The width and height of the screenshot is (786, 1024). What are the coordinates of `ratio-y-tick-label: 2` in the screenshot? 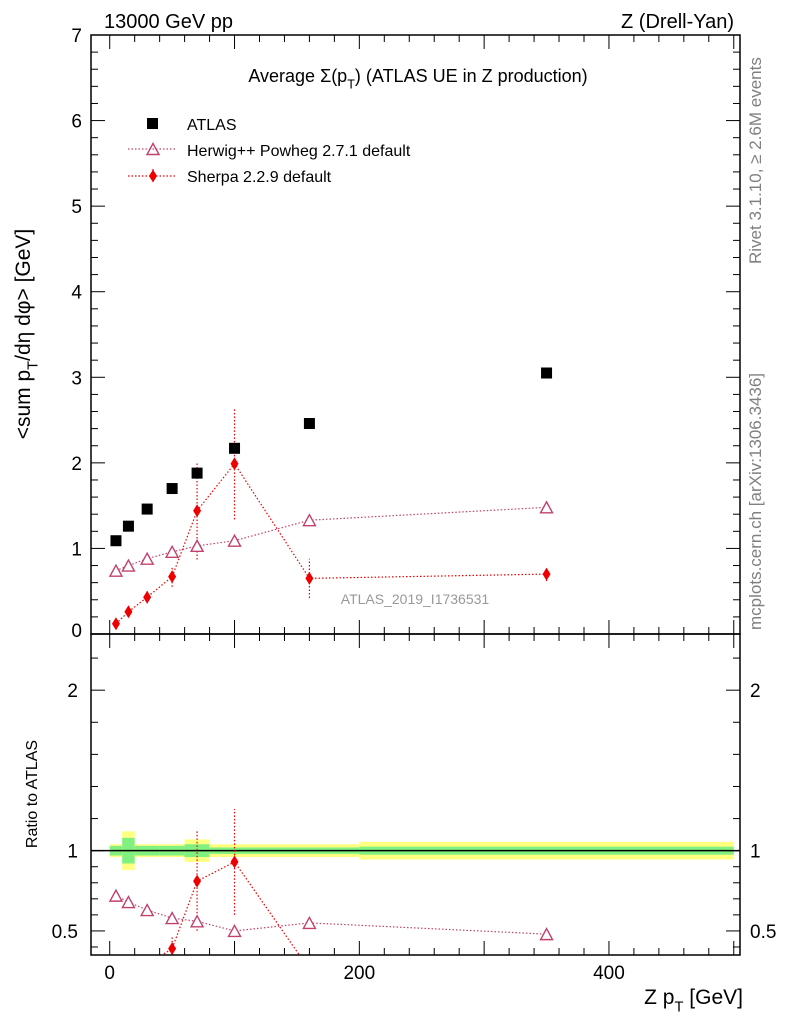 It's located at (72, 691).